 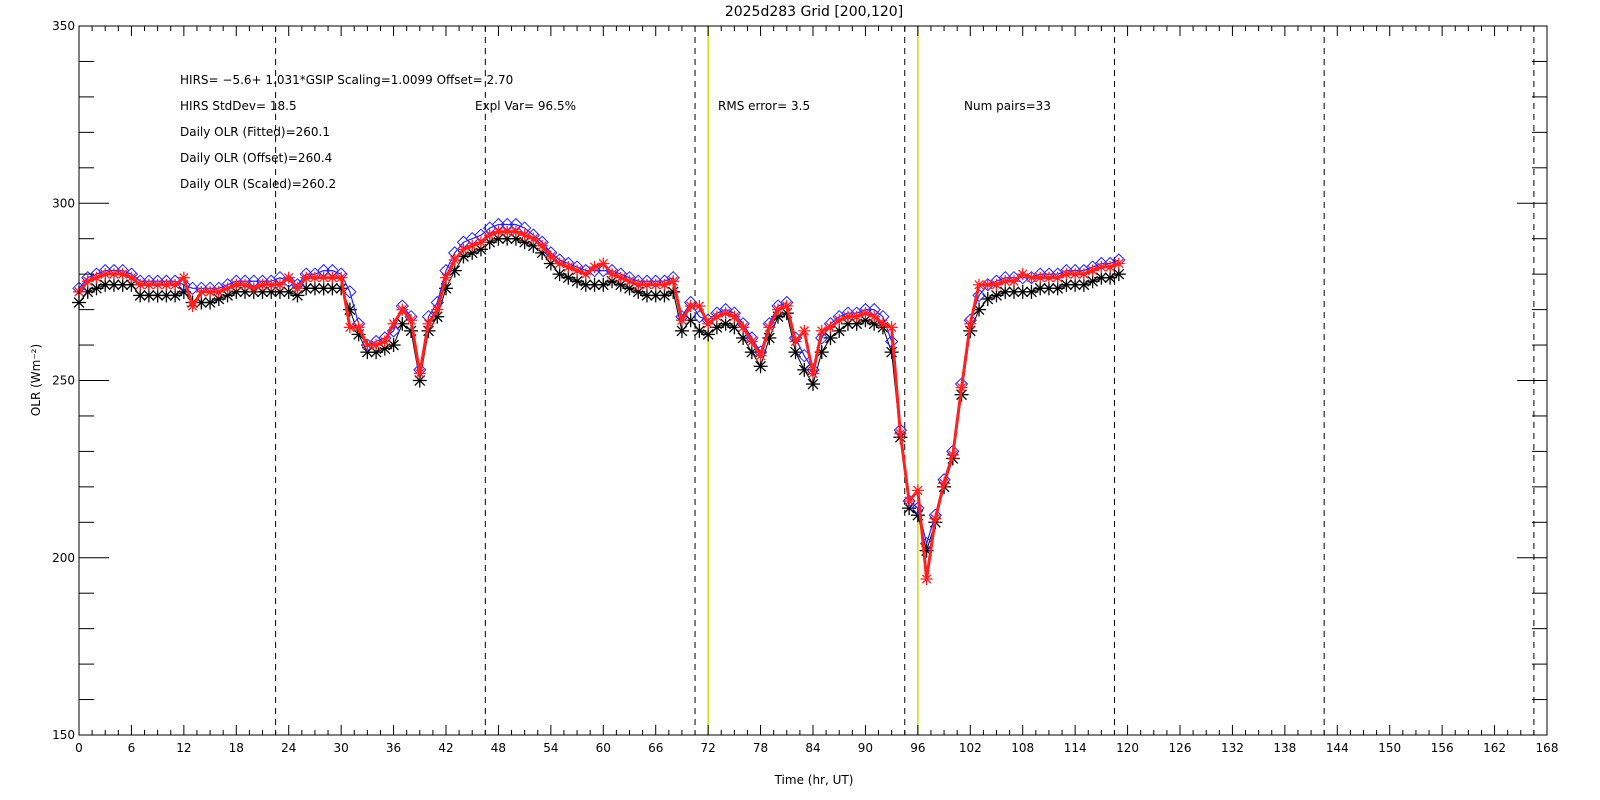 What do you see at coordinates (865, 748) in the screenshot?
I see `x-tick-label: 90` at bounding box center [865, 748].